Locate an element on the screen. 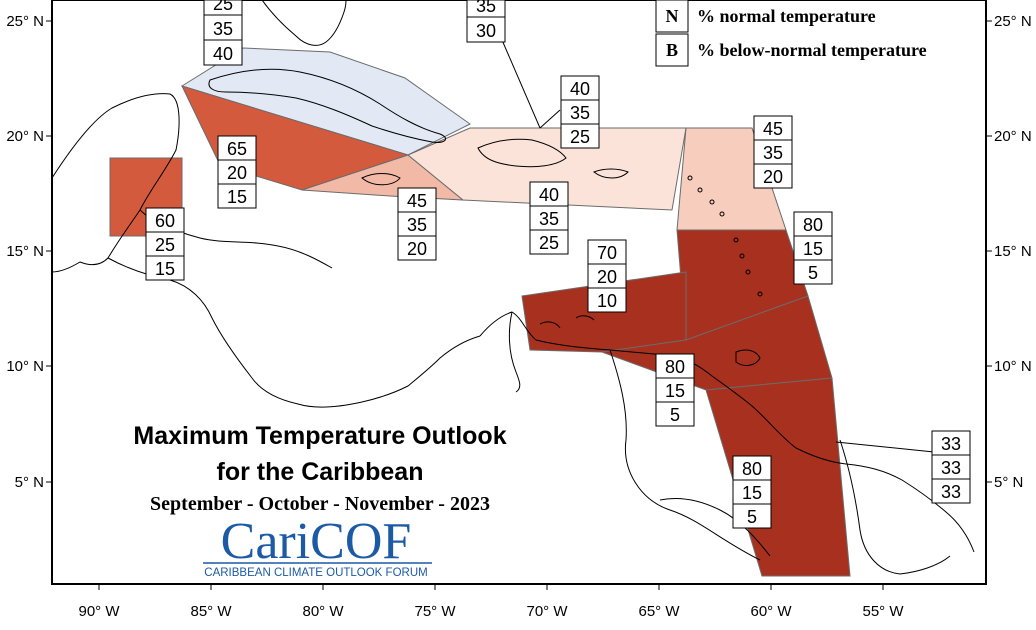  lon-label: 60° W is located at coordinates (771, 611).